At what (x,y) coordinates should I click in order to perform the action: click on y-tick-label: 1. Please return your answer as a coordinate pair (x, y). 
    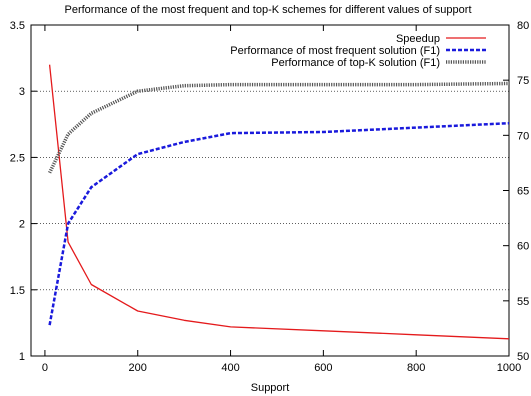
    Looking at the image, I should click on (22, 357).